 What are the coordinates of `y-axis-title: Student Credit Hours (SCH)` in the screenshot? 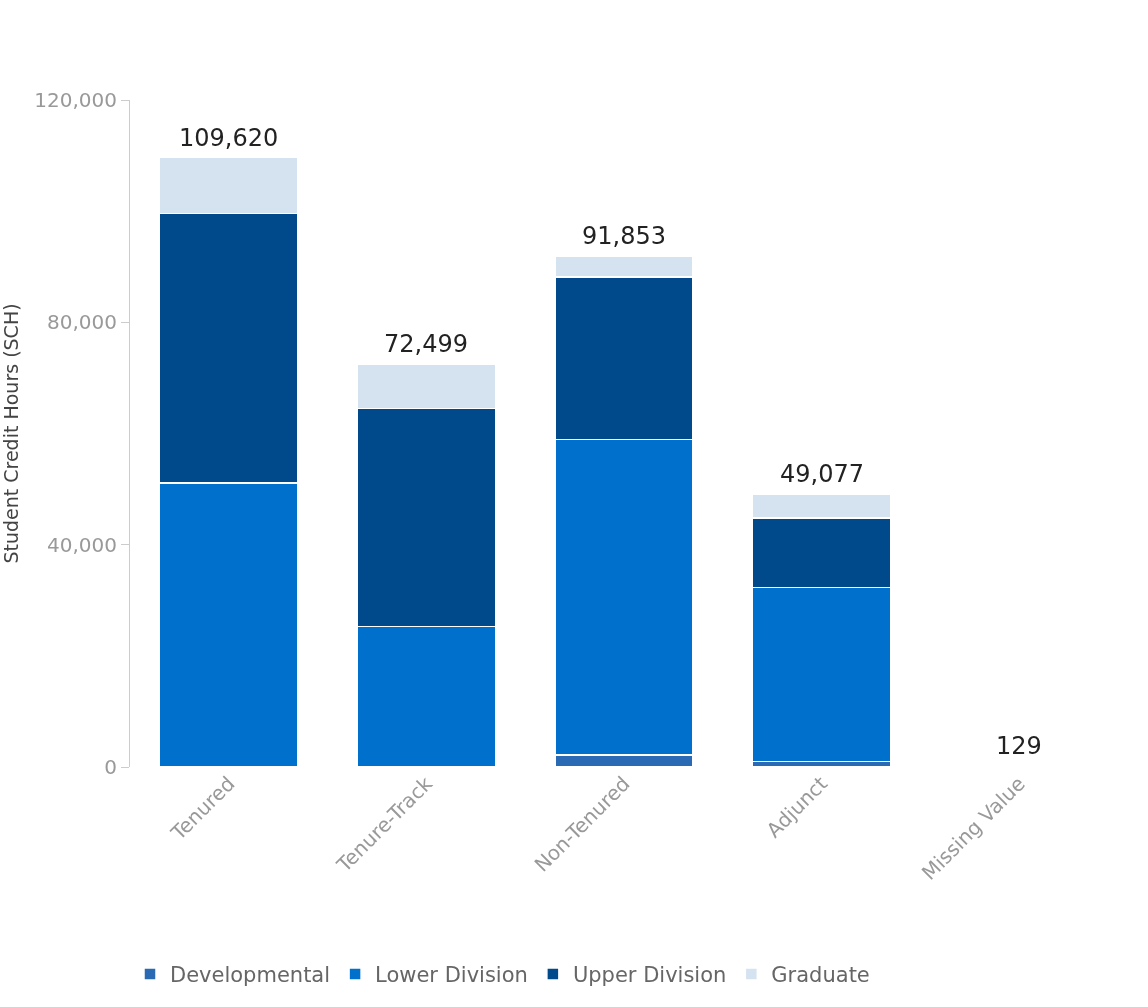 It's located at (11, 433).